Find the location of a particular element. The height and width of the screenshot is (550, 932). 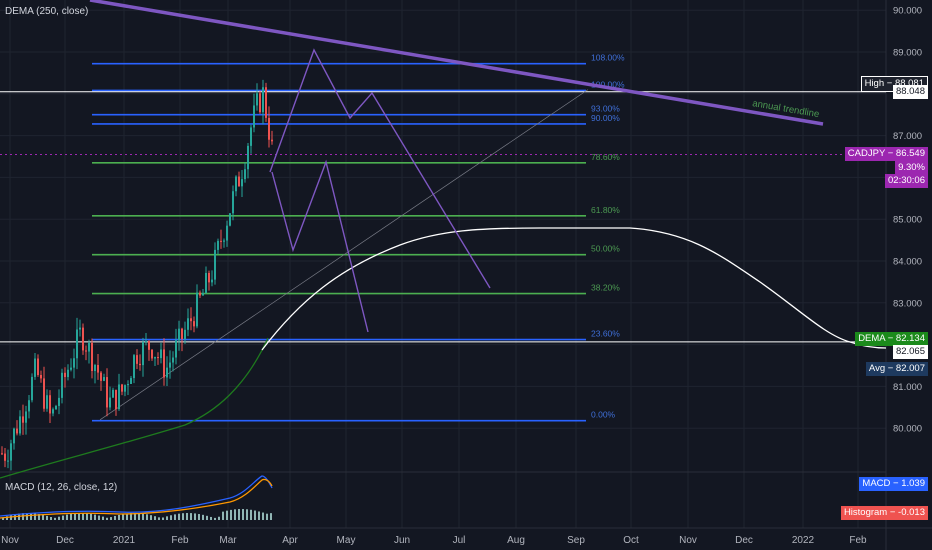

price-axis-tag: 9.30% is located at coordinates (911, 167).